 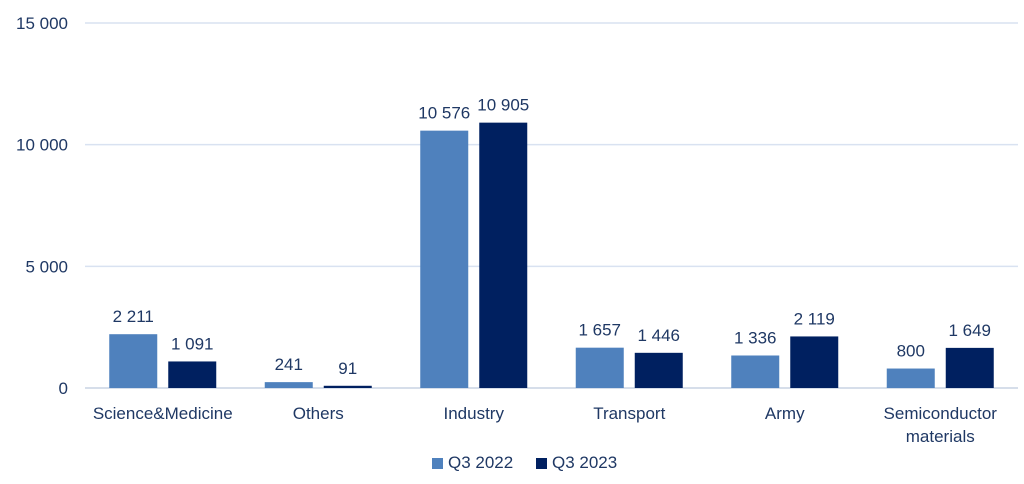 I want to click on y-tick-label: 5 000, so click(x=46, y=266).